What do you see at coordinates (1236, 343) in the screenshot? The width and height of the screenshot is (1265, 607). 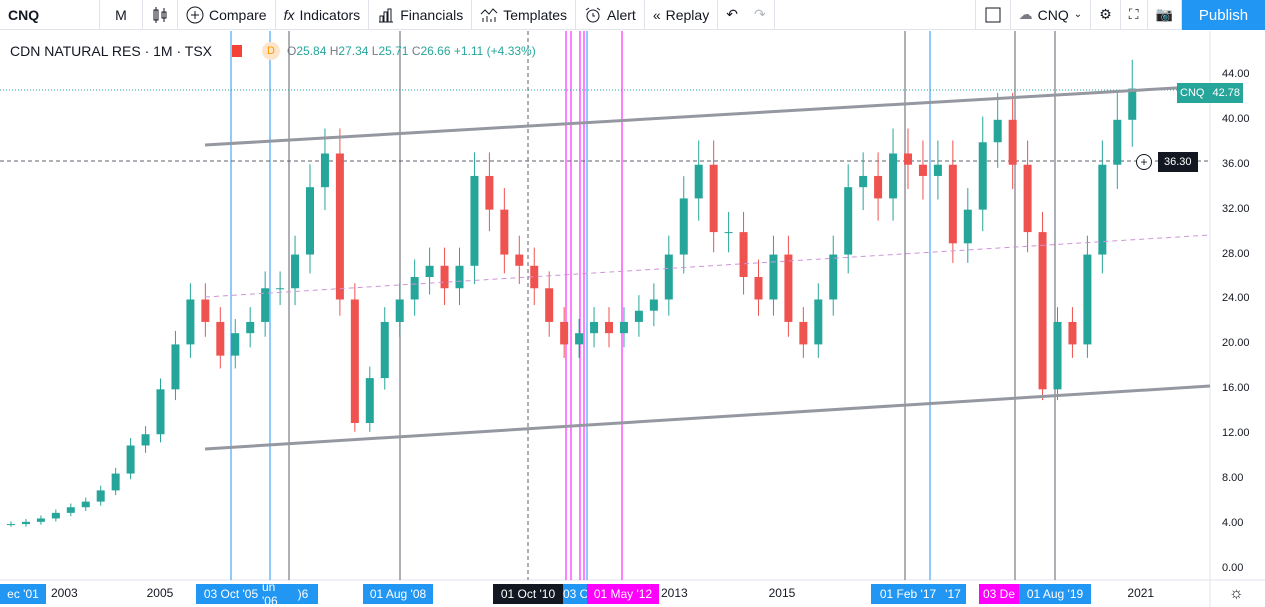 I see `price-tick: 20.00` at bounding box center [1236, 343].